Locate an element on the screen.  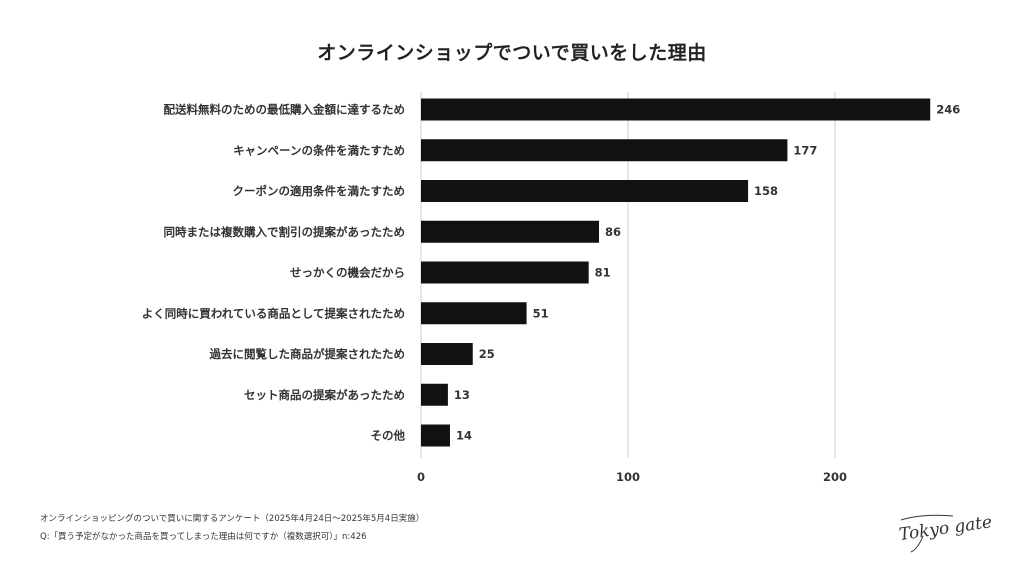
category-label: キャンペーンの条件を満たすため is located at coordinates (319, 150).